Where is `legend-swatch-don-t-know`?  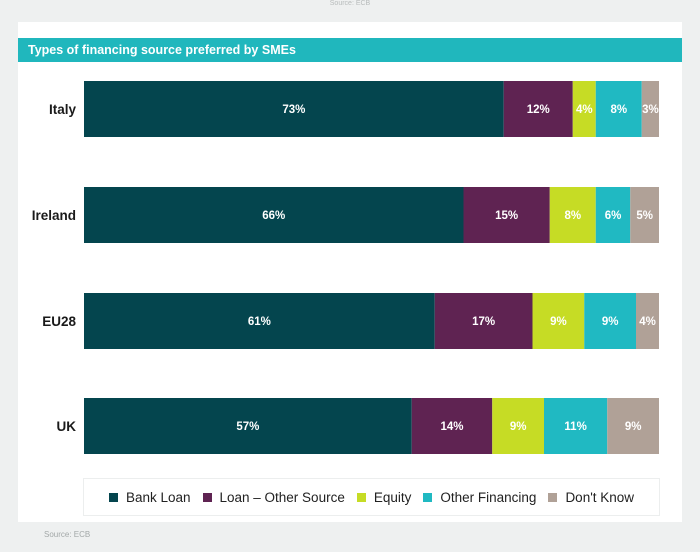
legend-swatch-don-t-know is located at coordinates (553, 497).